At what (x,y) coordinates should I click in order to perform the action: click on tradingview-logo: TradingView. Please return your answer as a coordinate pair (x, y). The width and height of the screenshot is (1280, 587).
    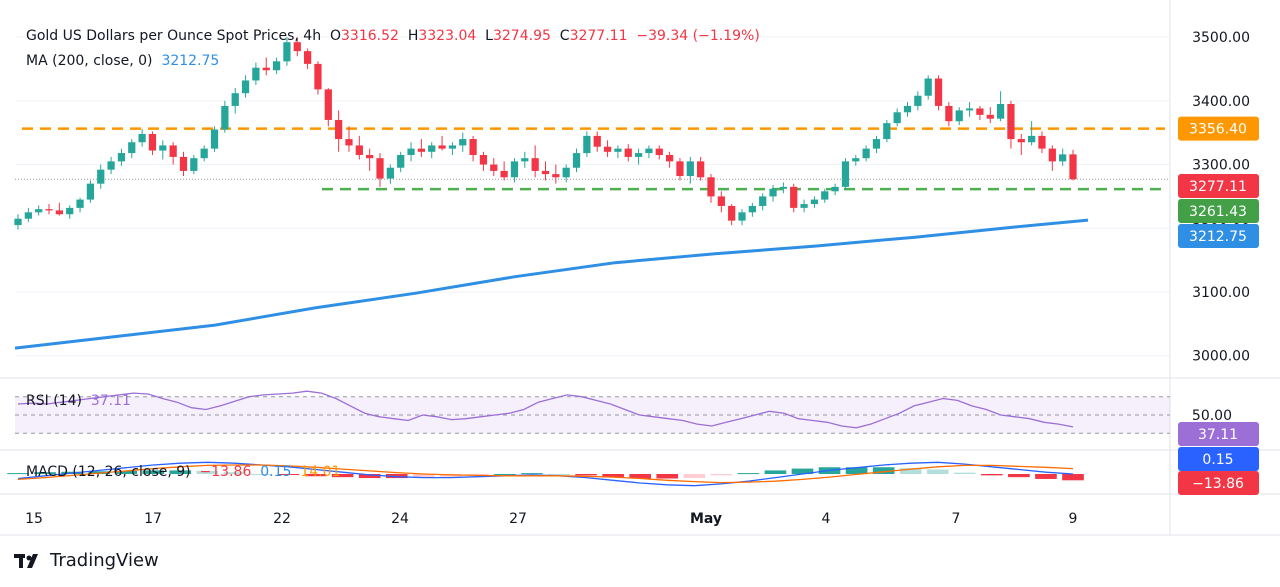
    Looking at the image, I should click on (86, 560).